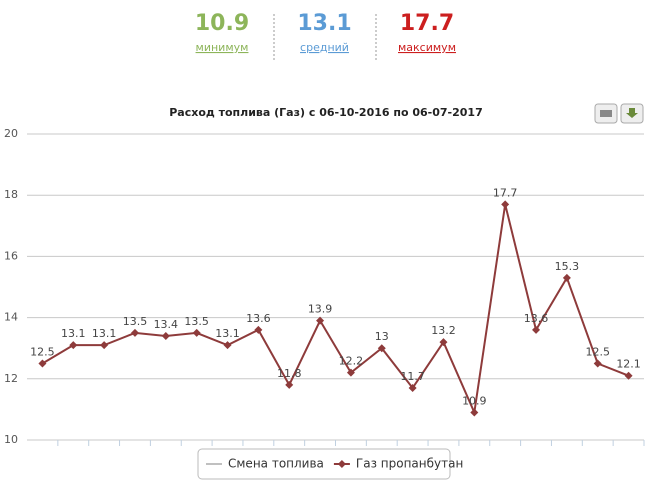 This screenshot has height=486, width=653. What do you see at coordinates (409, 464) in the screenshot?
I see `legend-label: Газ пропанбутан` at bounding box center [409, 464].